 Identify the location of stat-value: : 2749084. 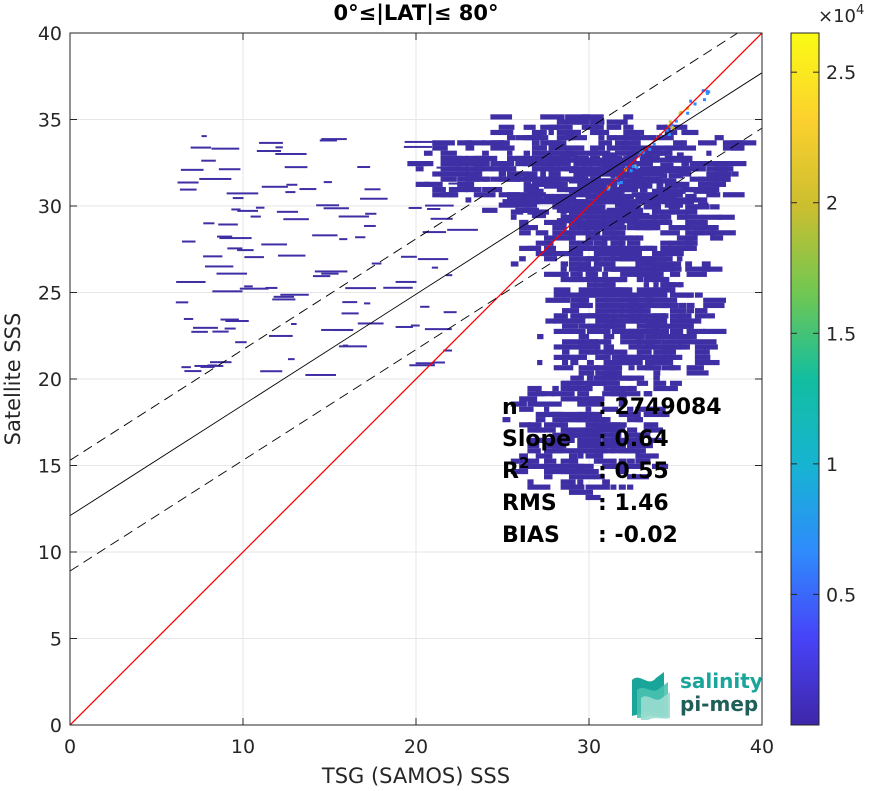
(660, 407).